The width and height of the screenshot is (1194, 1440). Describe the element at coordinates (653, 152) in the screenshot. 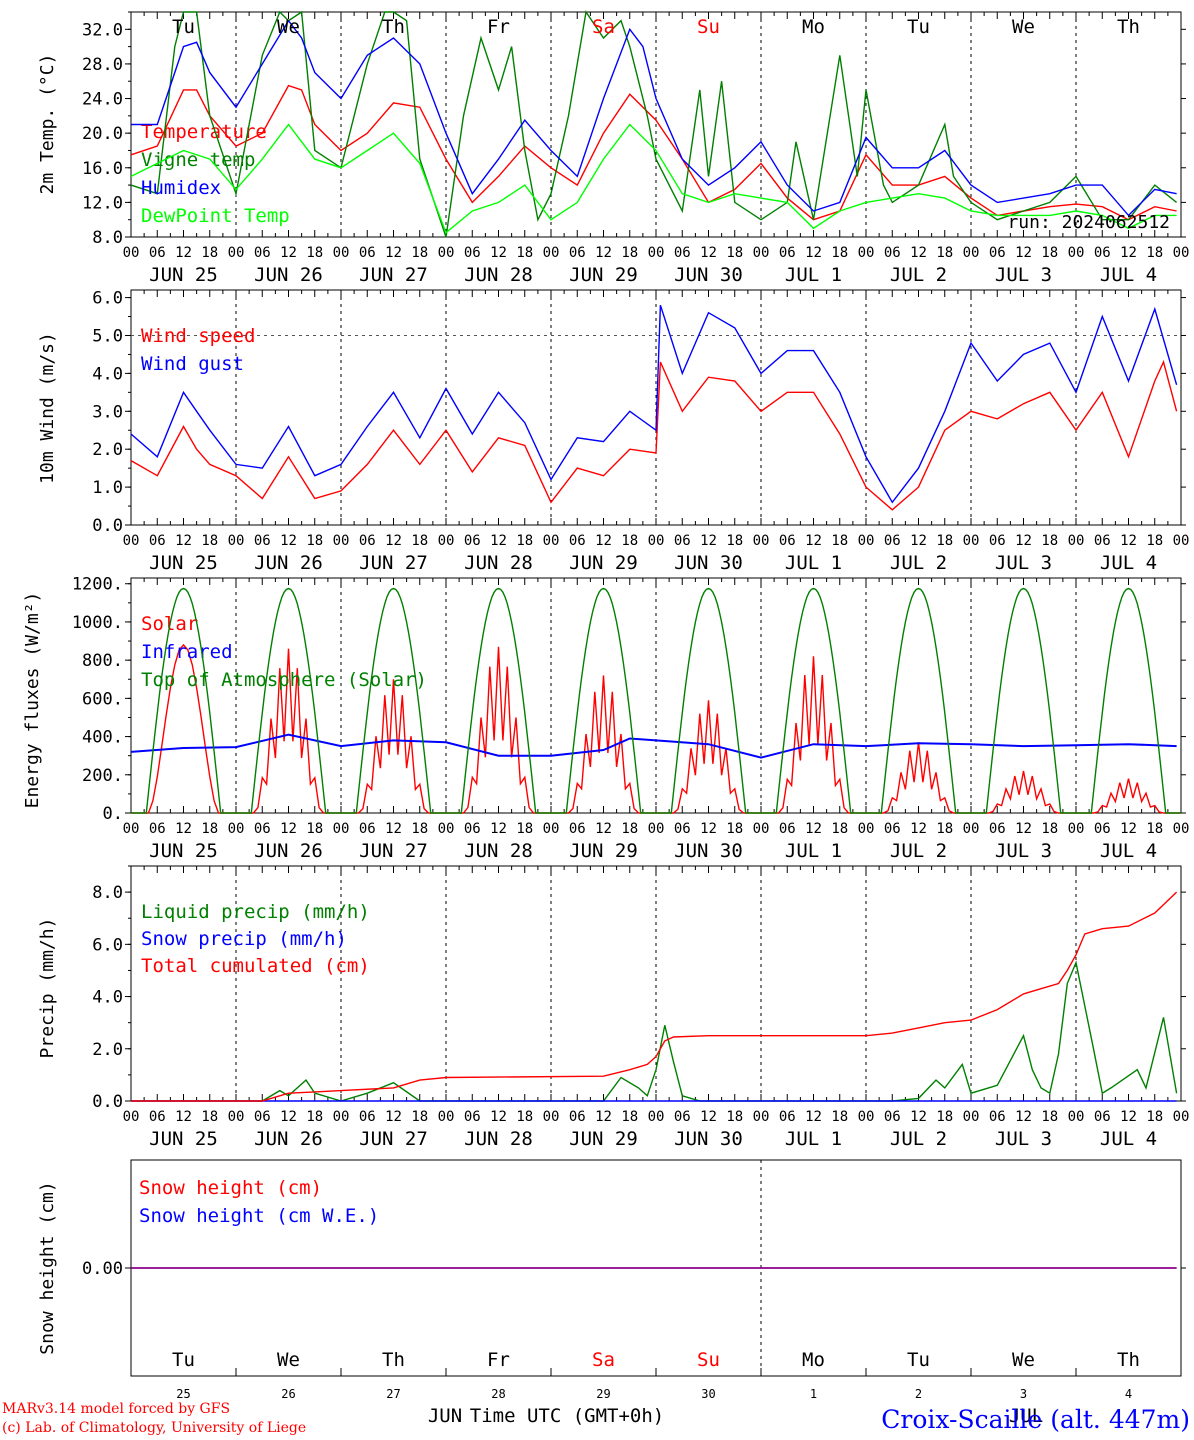

I see `series-line-temperature` at that location.